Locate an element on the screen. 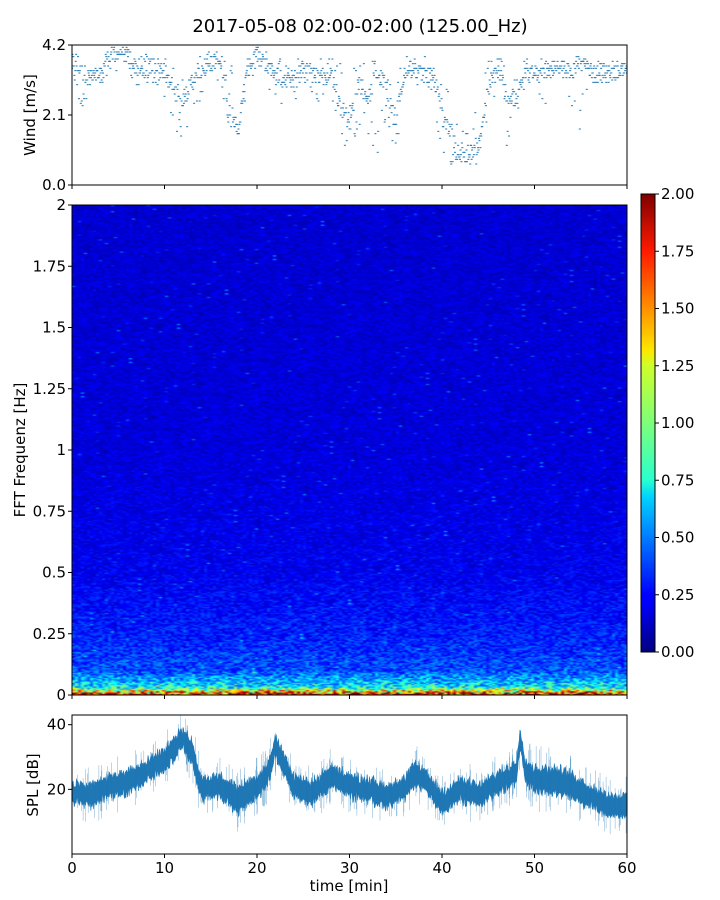 The height and width of the screenshot is (900, 720). spl-x-tick-label: 30 is located at coordinates (349, 868).